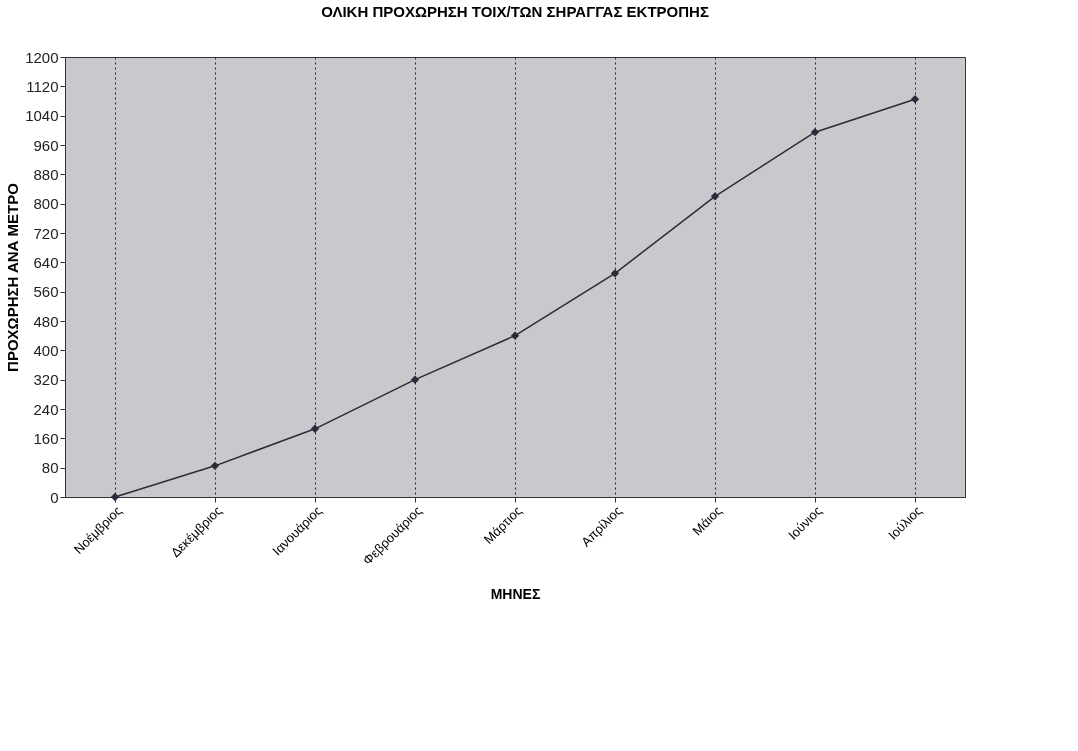 The width and height of the screenshot is (1078, 751). What do you see at coordinates (46, 438) in the screenshot?
I see `y-tick-label: 160` at bounding box center [46, 438].